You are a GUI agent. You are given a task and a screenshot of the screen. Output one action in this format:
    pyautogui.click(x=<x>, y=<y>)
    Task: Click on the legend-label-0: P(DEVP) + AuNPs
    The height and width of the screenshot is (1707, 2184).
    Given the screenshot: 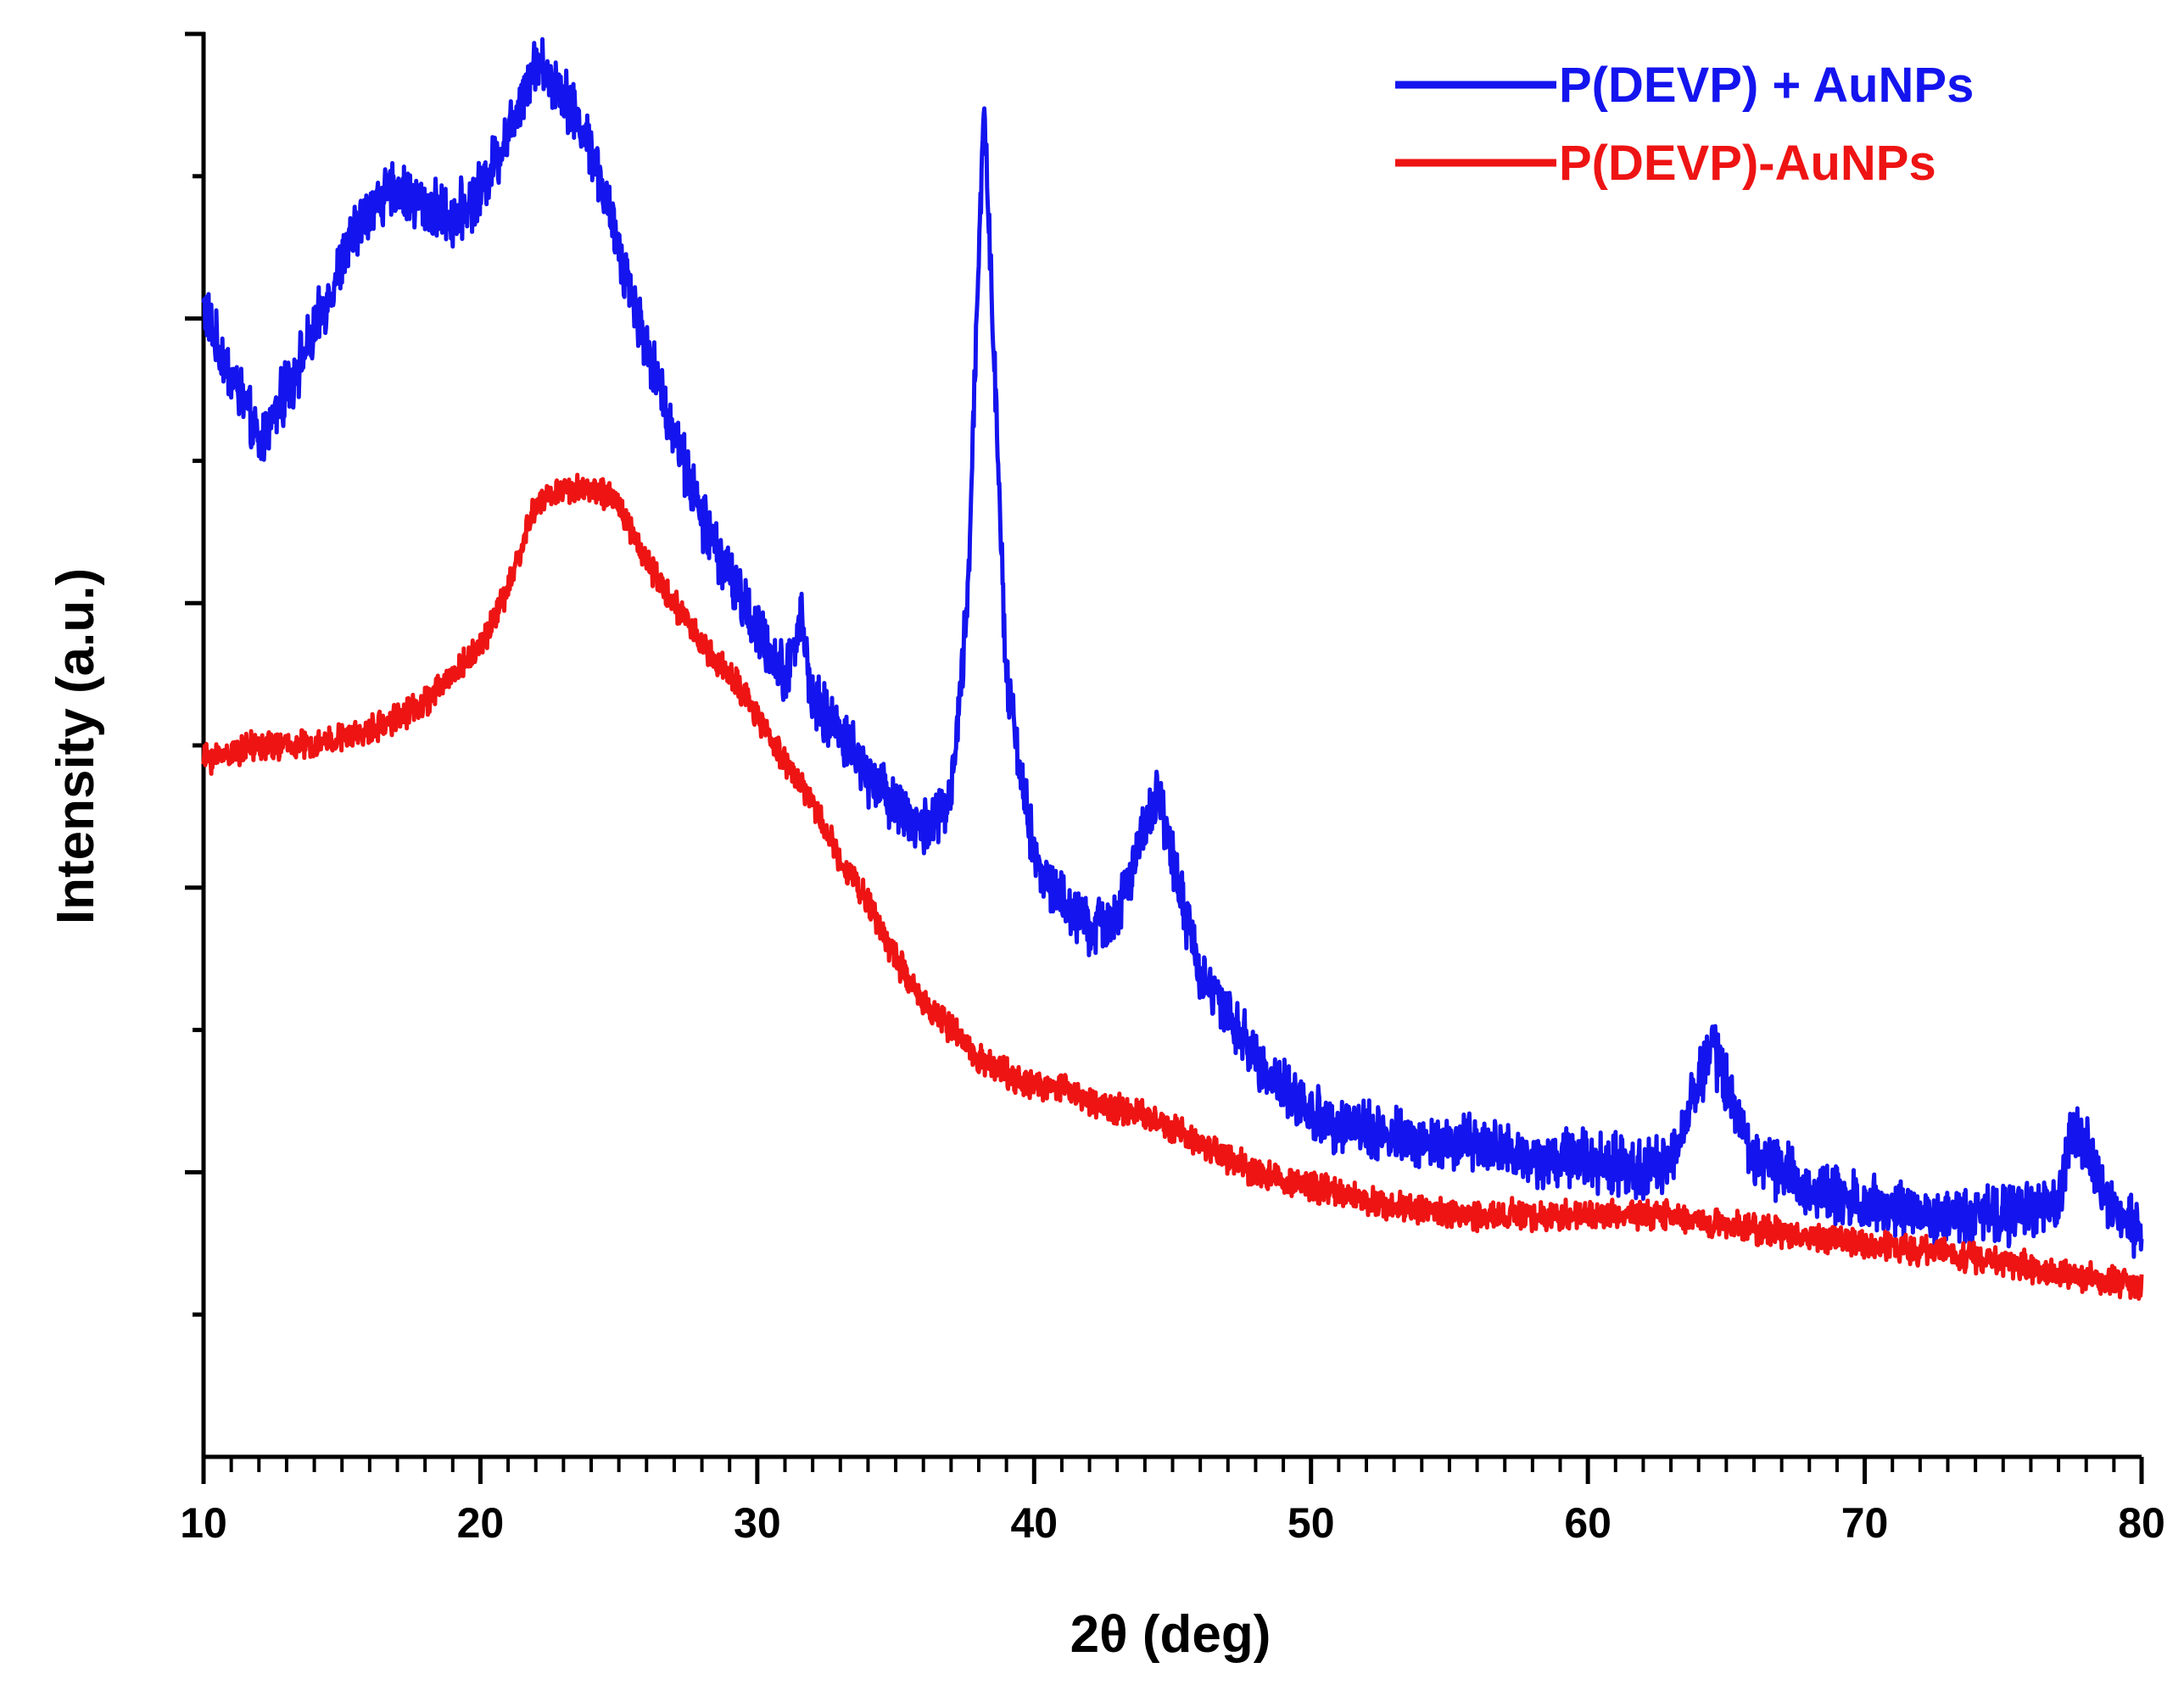 What is the action you would take?
    pyautogui.click(x=1766, y=85)
    